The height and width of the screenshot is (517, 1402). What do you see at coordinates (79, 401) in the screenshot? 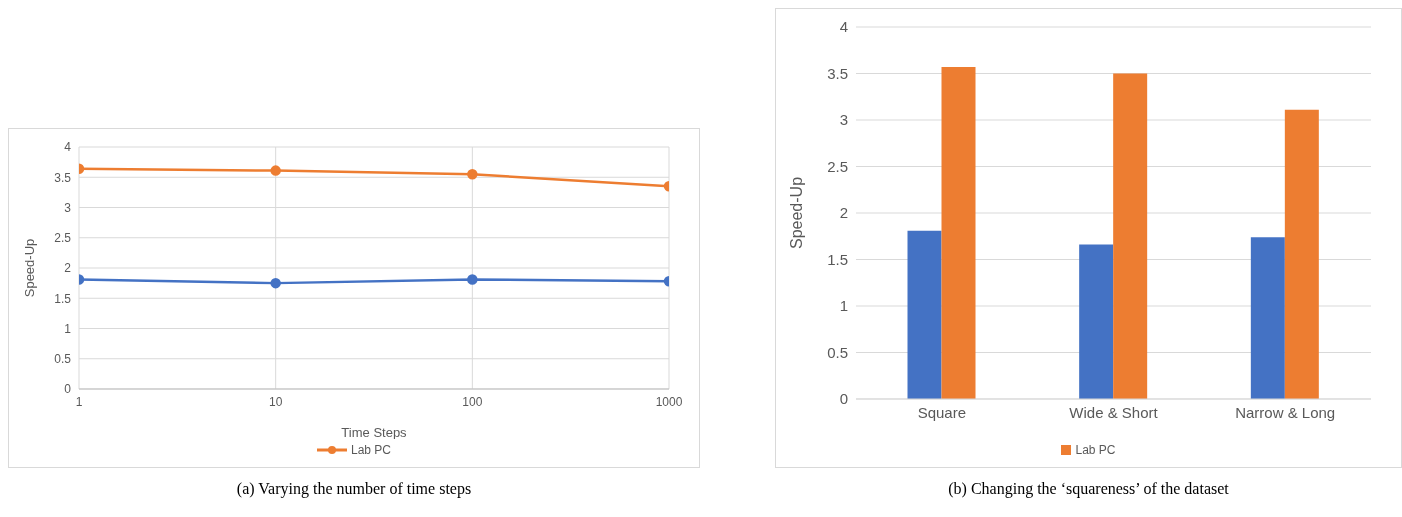
I see `x-tick-label: 1` at bounding box center [79, 401].